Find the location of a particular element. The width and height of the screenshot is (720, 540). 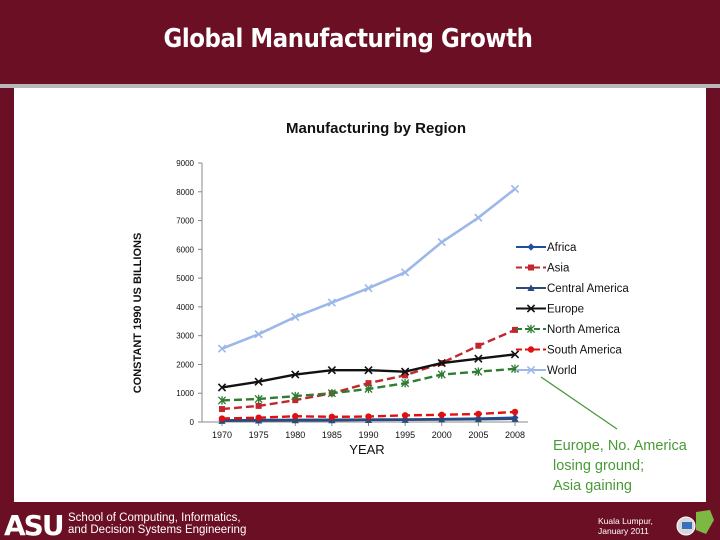

footer-location: Kuala Lumpur, January 2011 is located at coordinates (625, 526).